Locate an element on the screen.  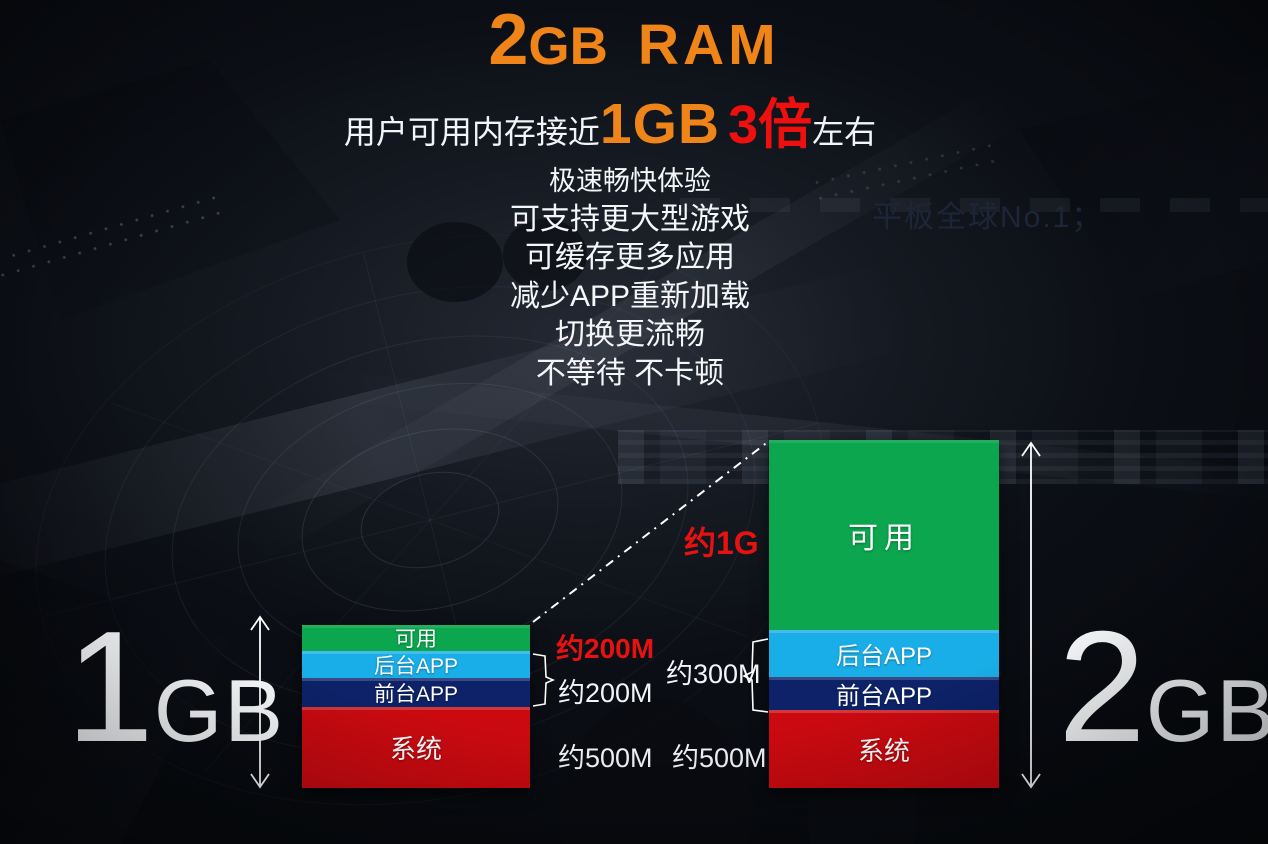
total-number: 1 is located at coordinates (110, 687).